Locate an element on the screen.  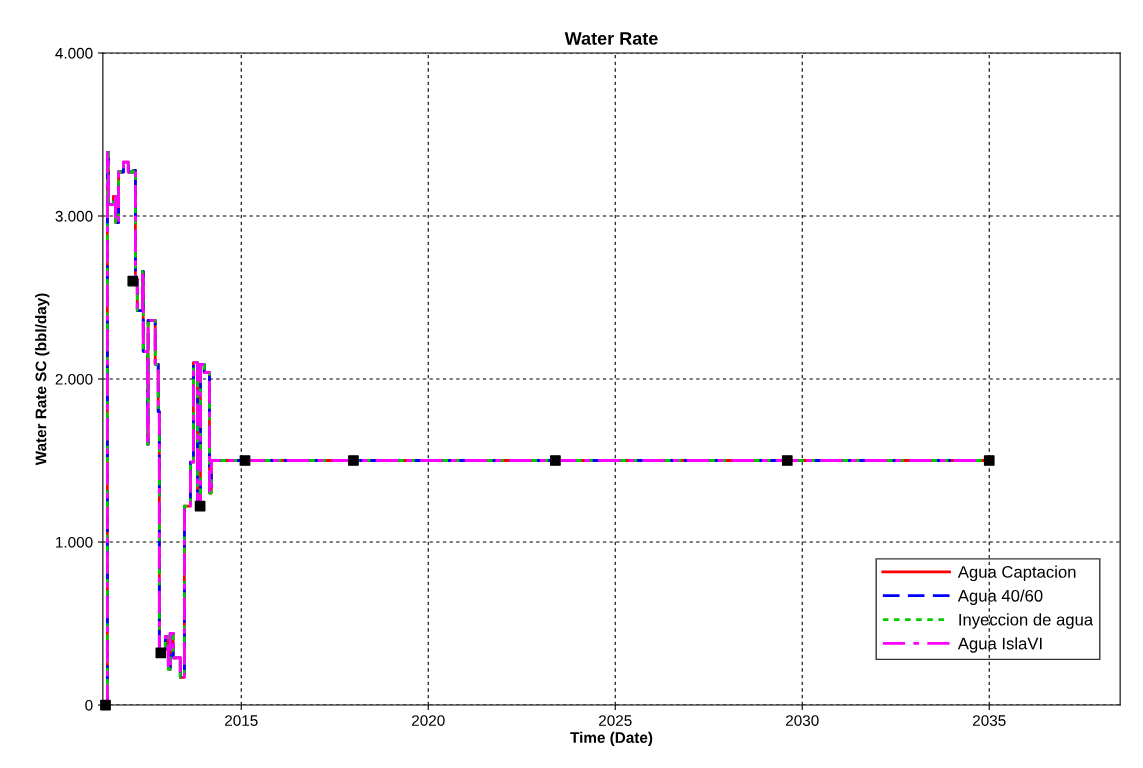
chart-title: Water Rate is located at coordinates (611, 38).